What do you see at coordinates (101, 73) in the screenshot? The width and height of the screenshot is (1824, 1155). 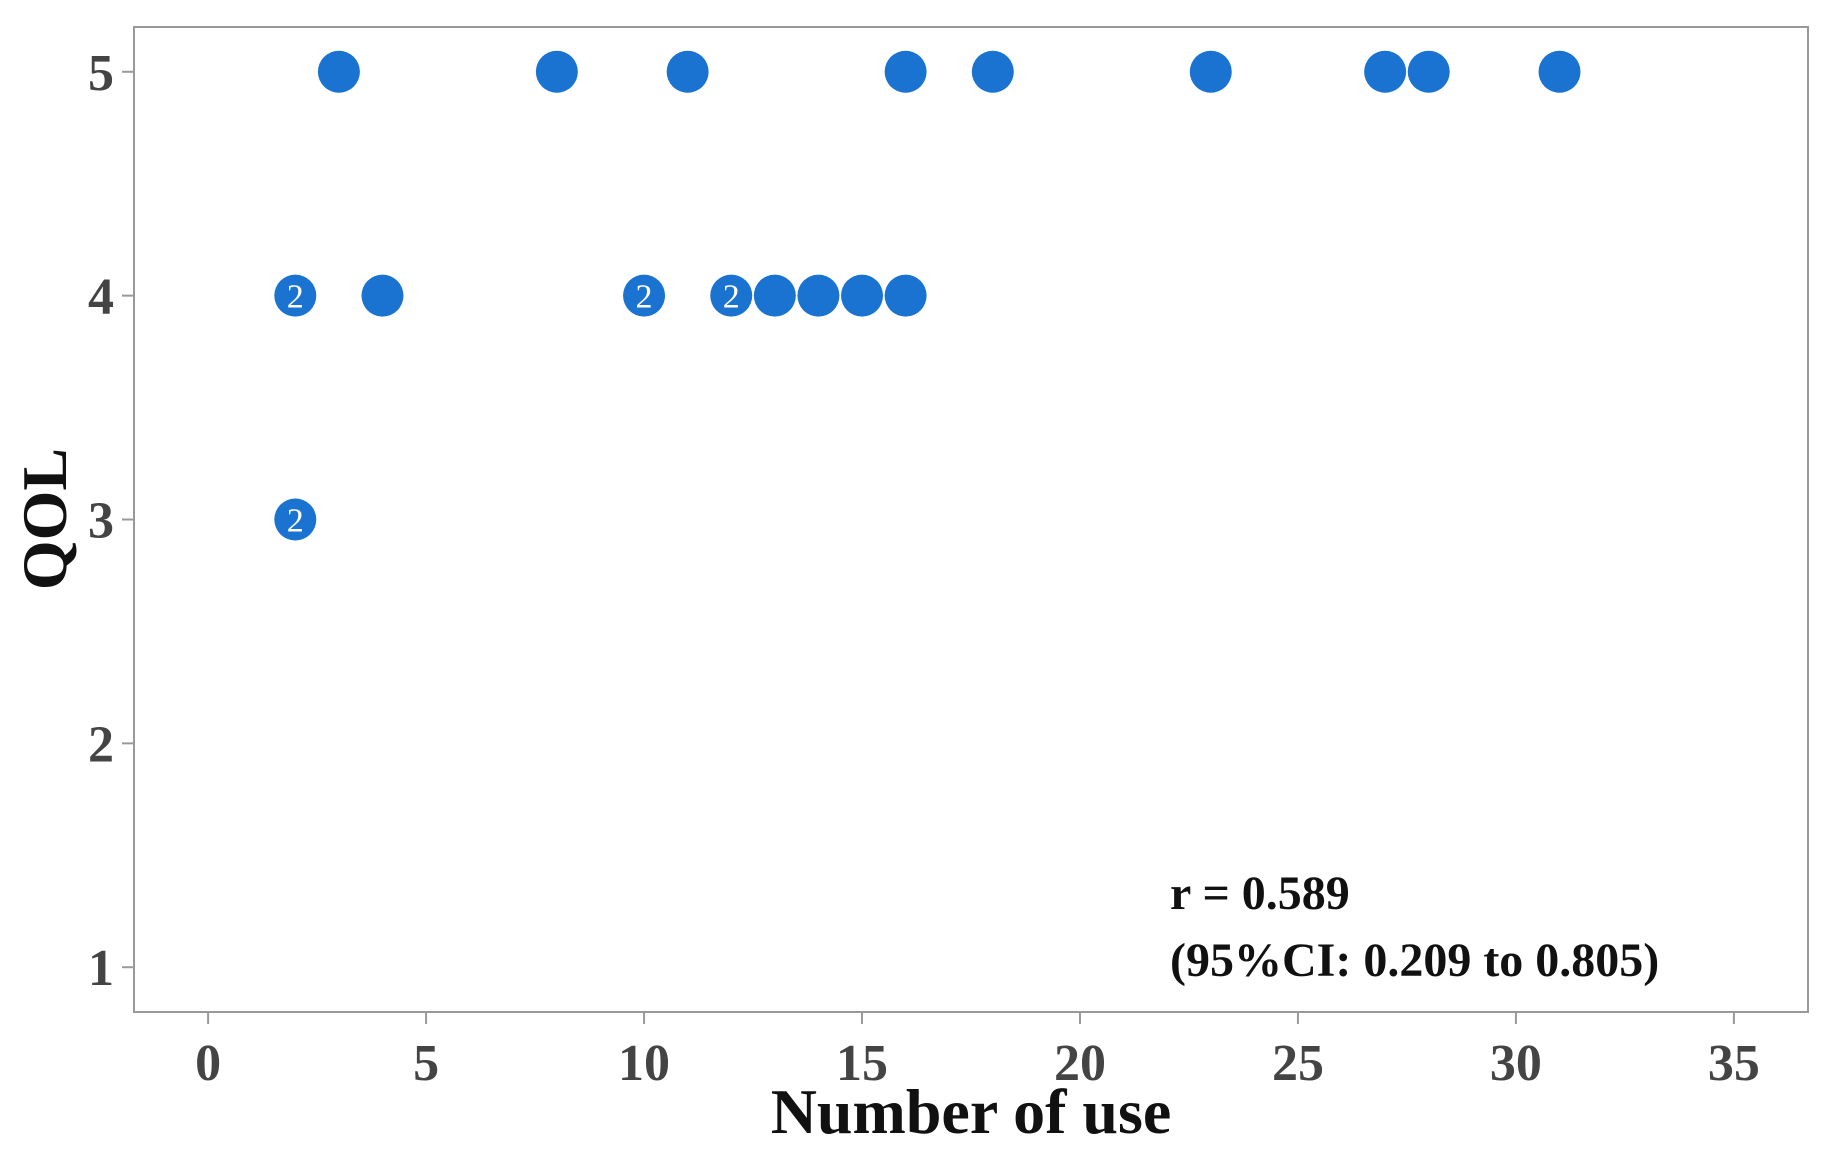 I see `y-tick-label: 5` at bounding box center [101, 73].